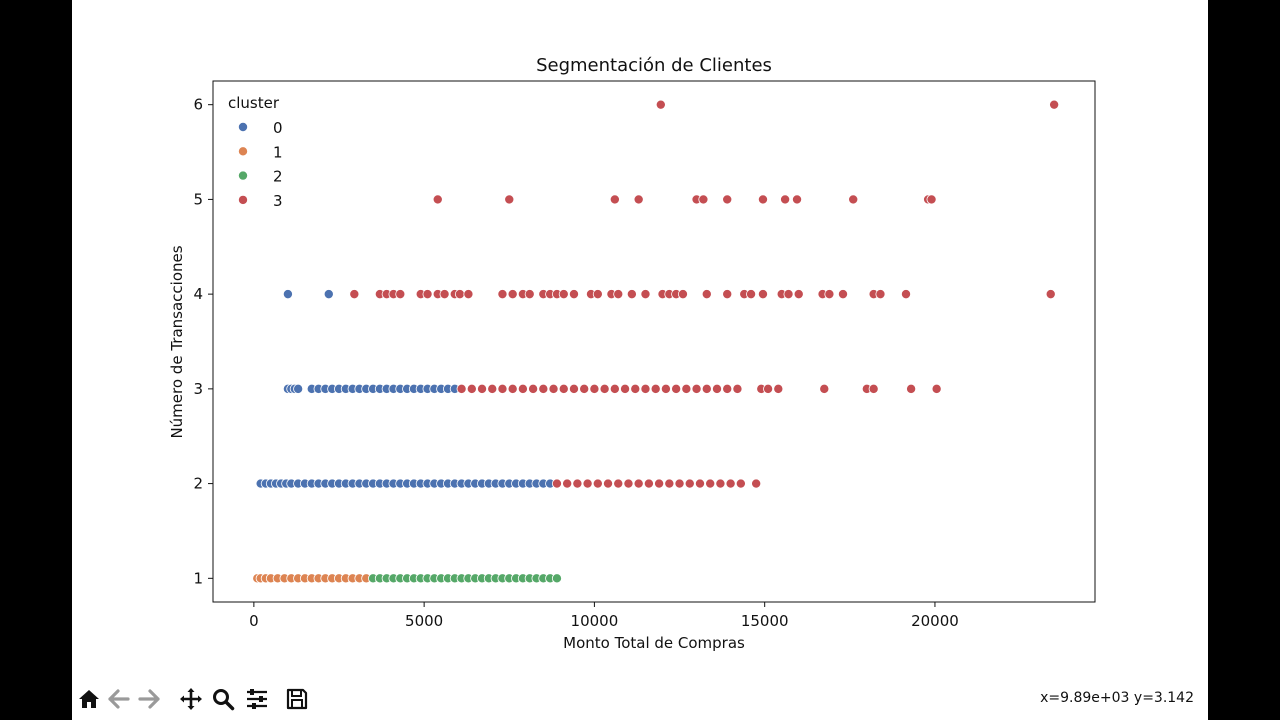 This screenshot has height=720, width=1280. What do you see at coordinates (654, 643) in the screenshot?
I see `x-axis-label: Monto Total de Compras` at bounding box center [654, 643].